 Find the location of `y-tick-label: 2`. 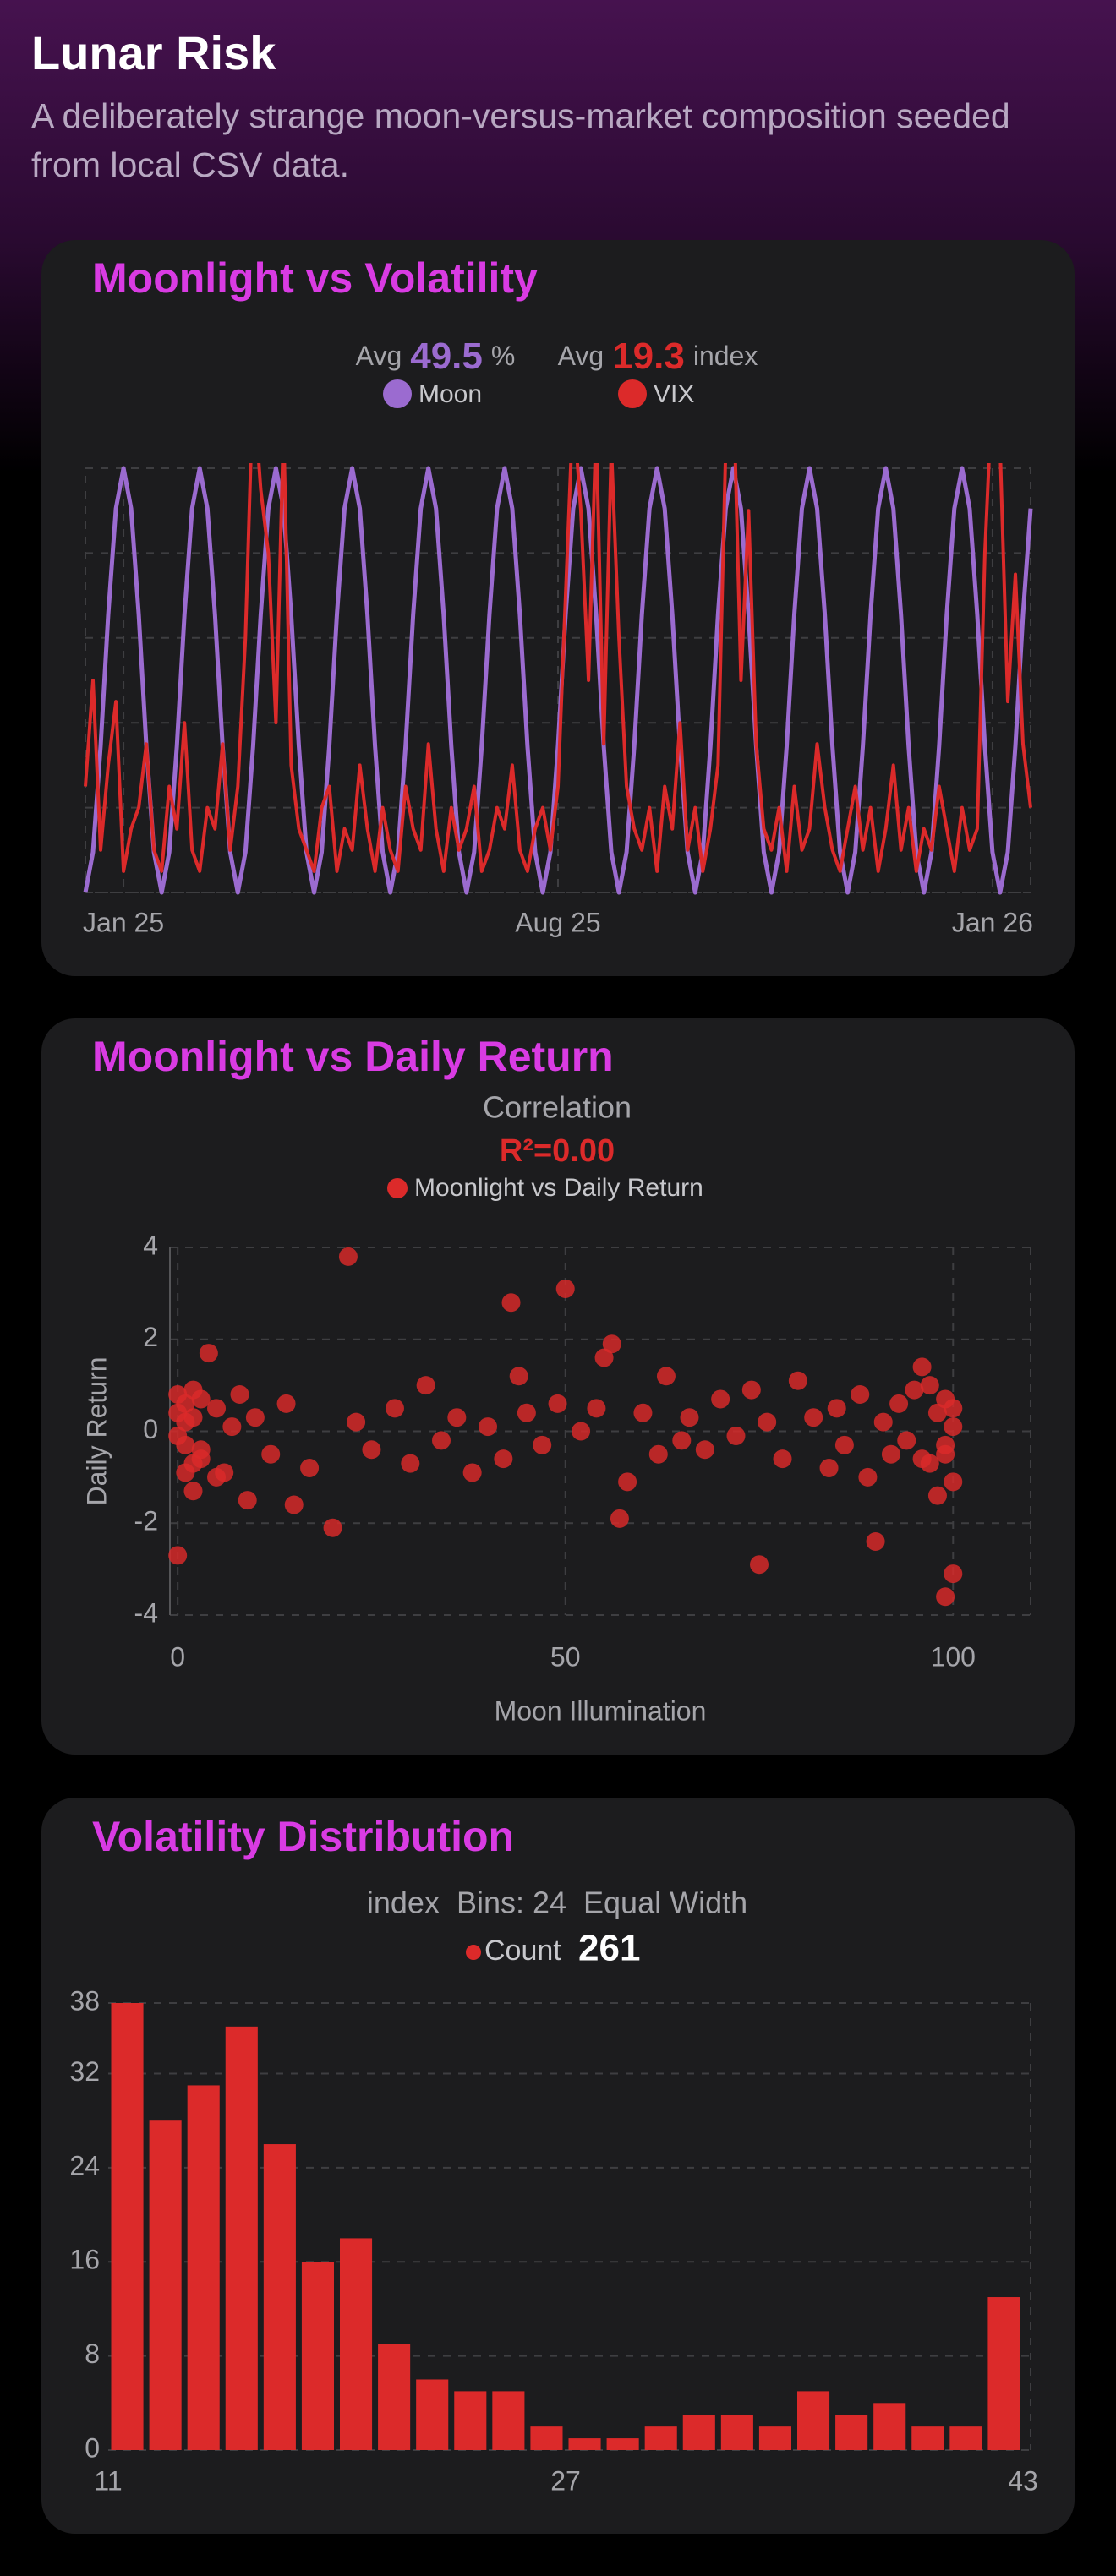

y-tick-label: 2 is located at coordinates (151, 1337).